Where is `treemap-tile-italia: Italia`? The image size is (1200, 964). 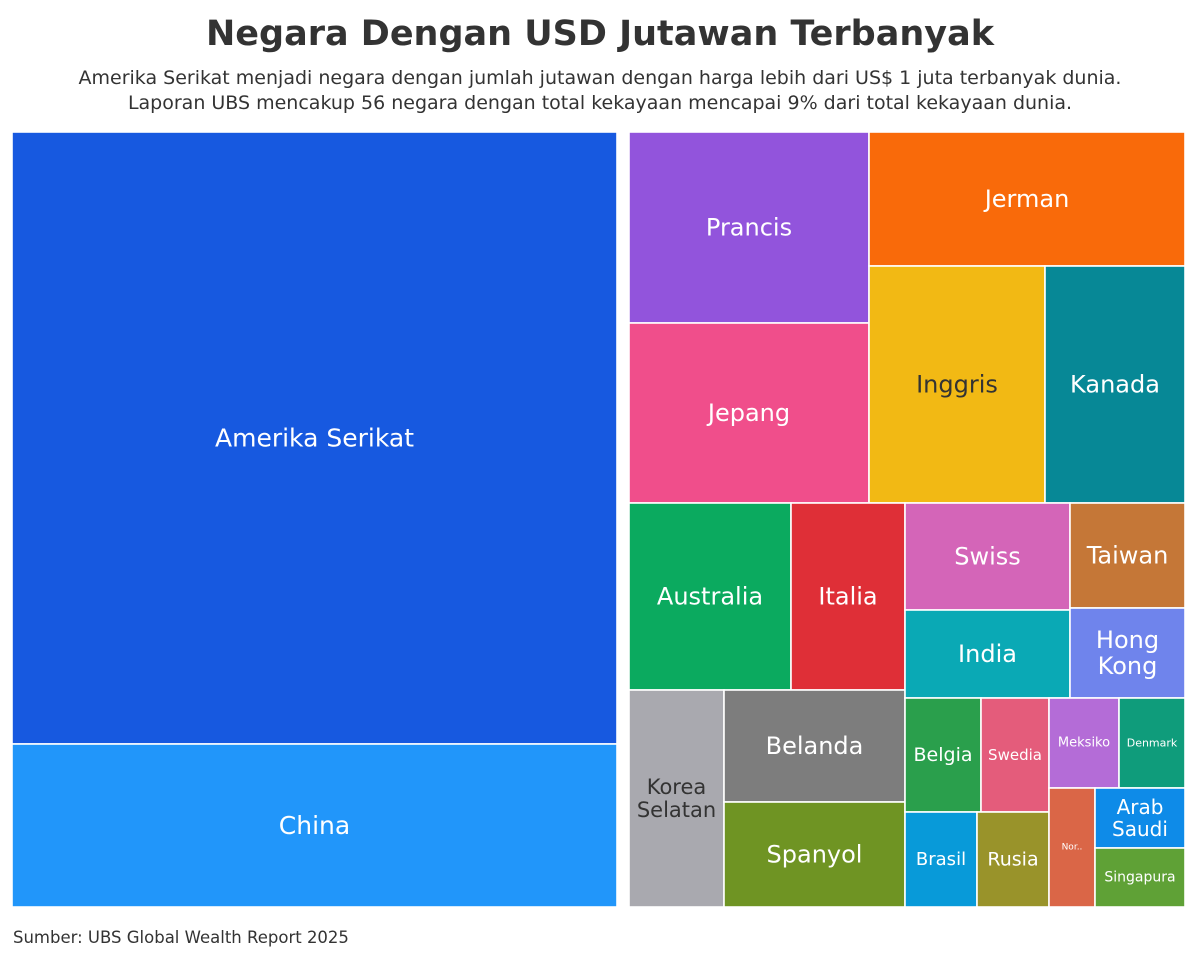
treemap-tile-italia: Italia is located at coordinates (848, 596).